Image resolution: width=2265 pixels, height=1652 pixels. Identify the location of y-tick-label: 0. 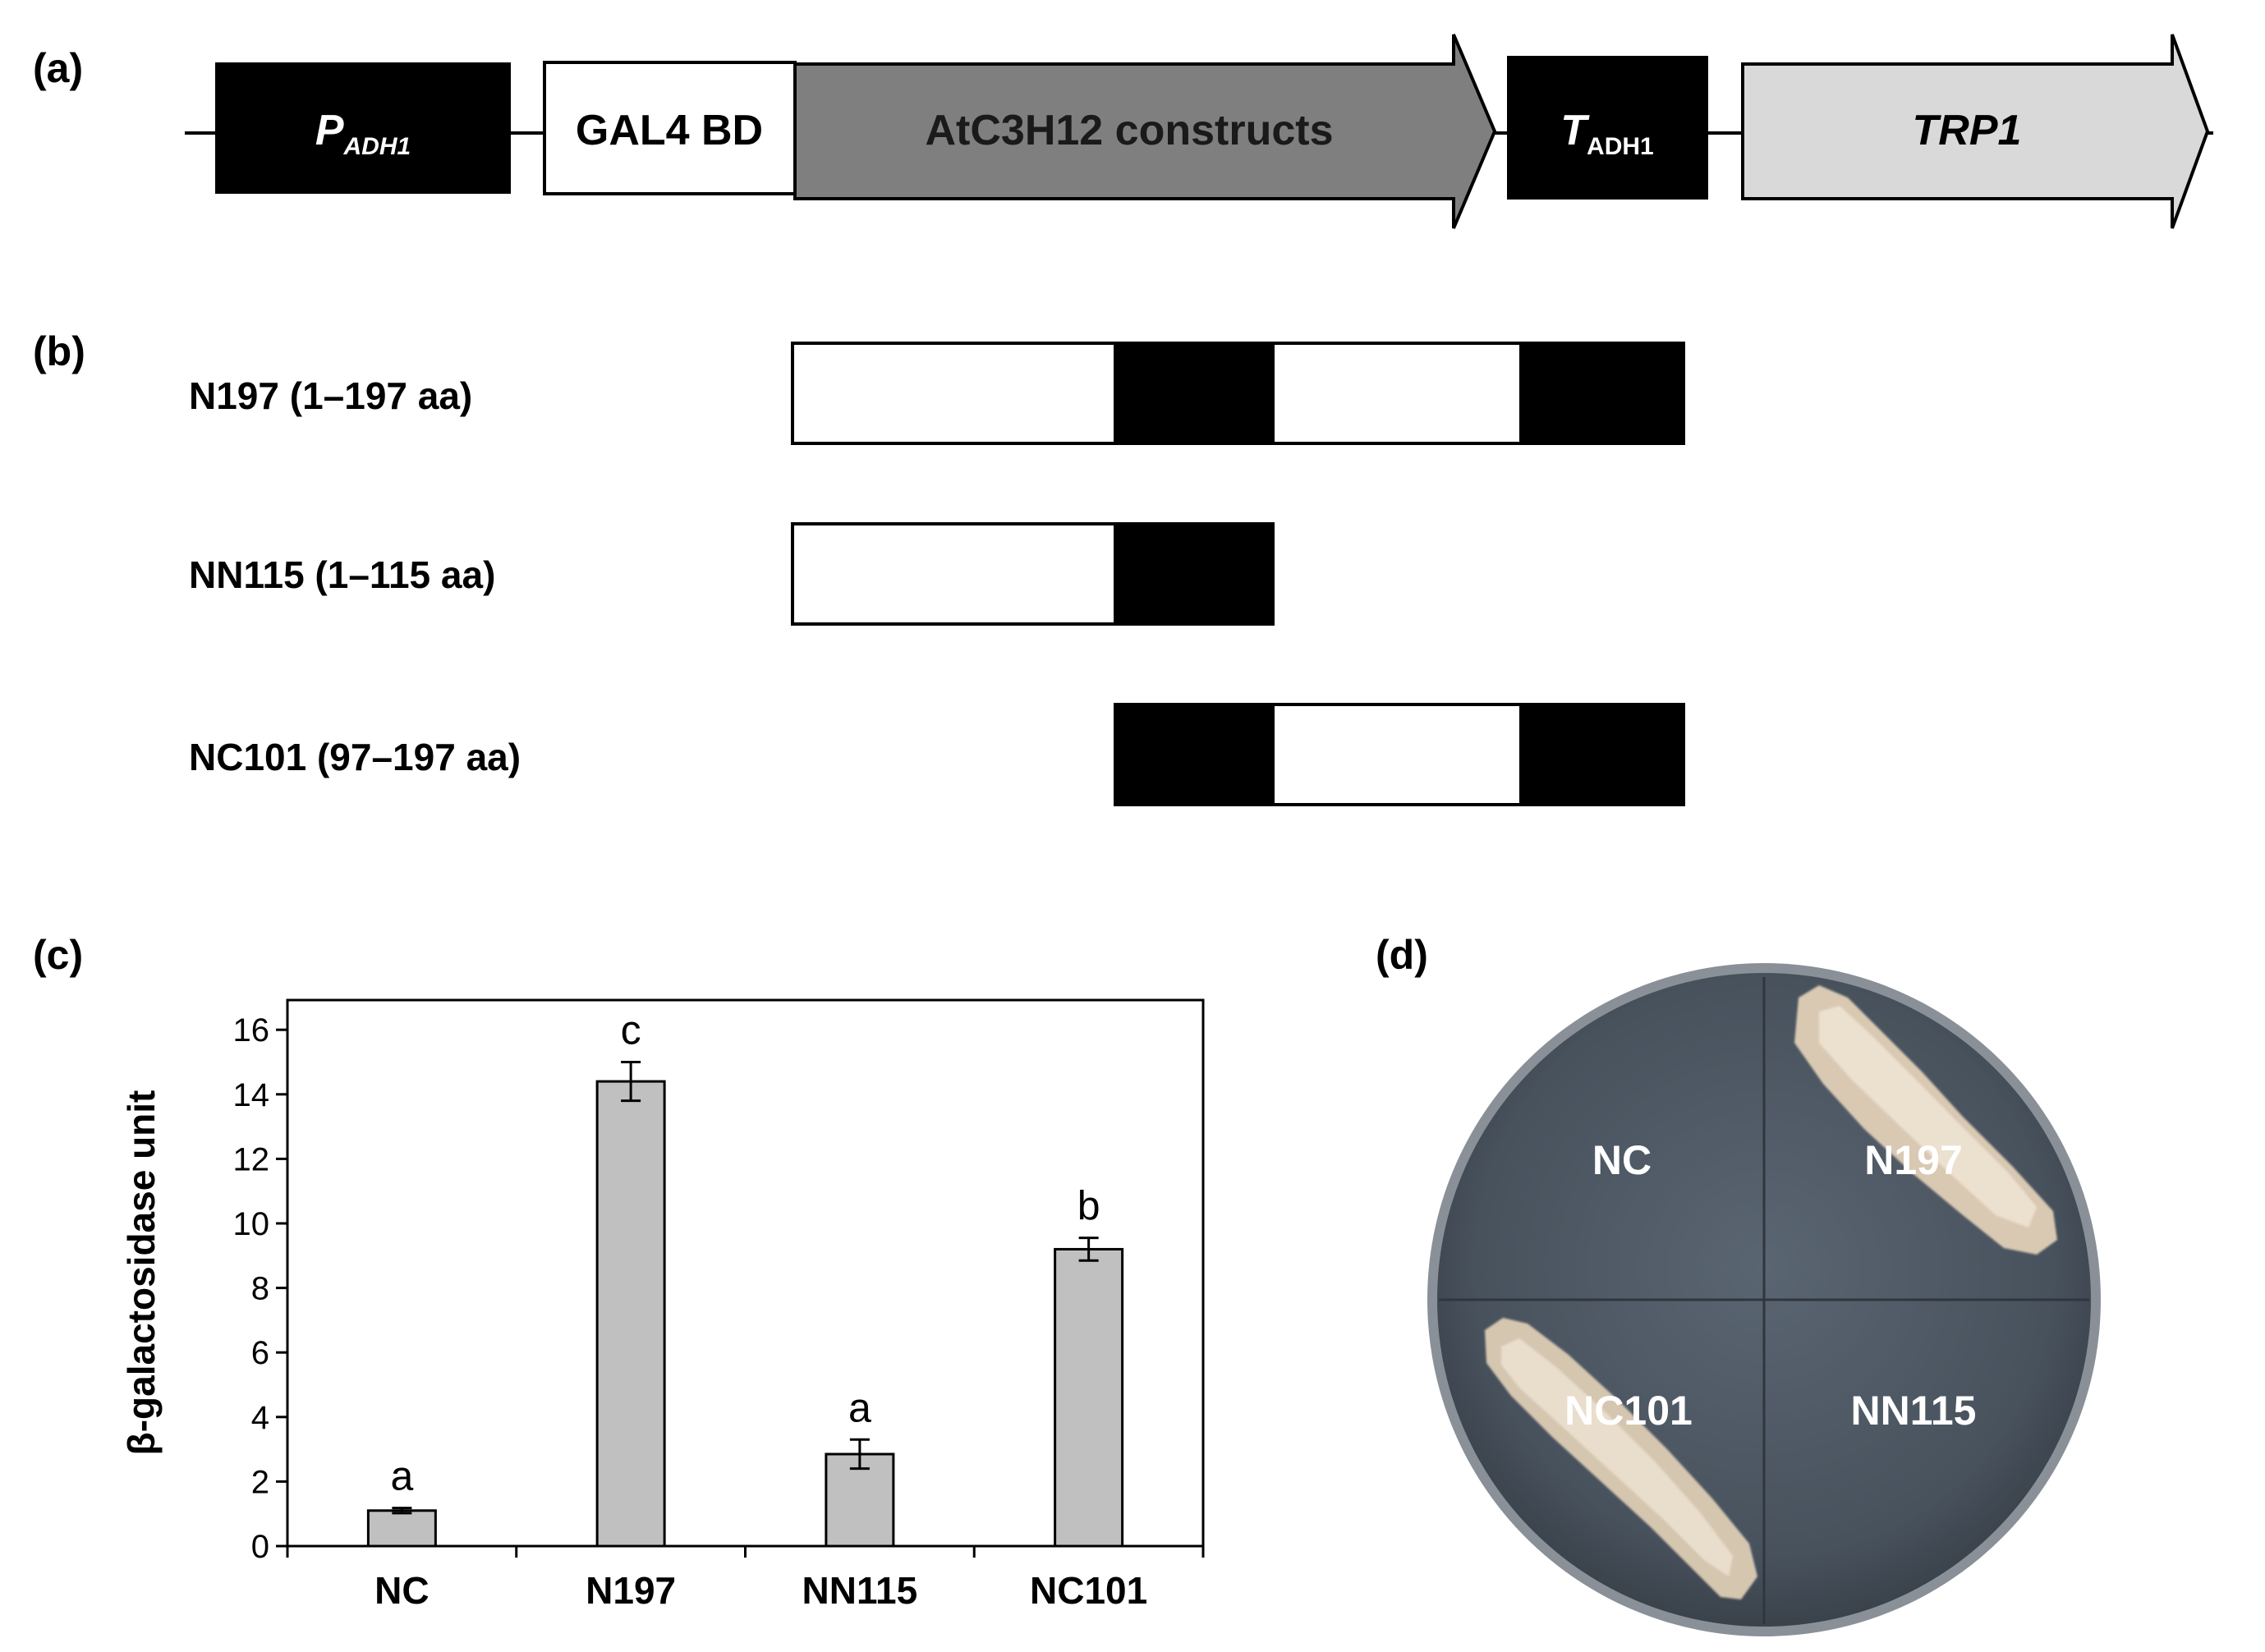
(260, 1547).